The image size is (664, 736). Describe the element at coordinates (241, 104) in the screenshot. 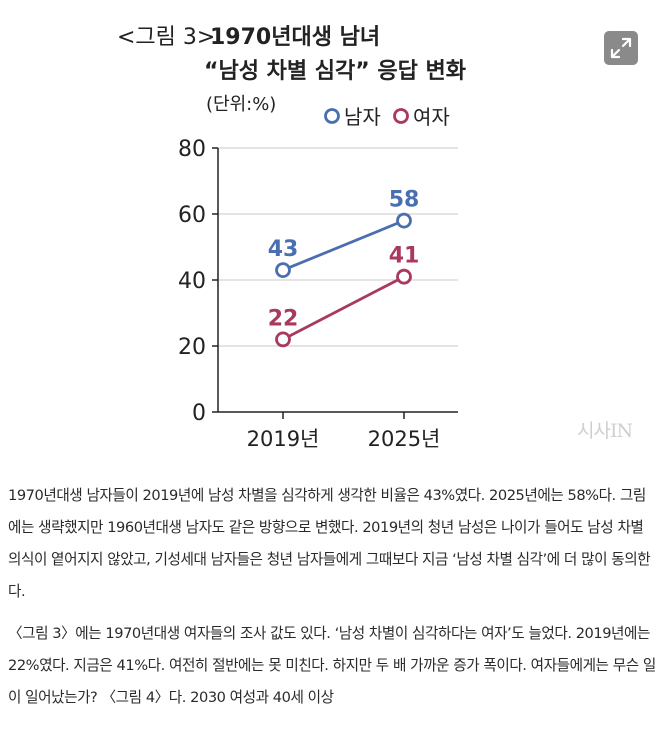

I see `chart-unit: (단위:%)` at that location.